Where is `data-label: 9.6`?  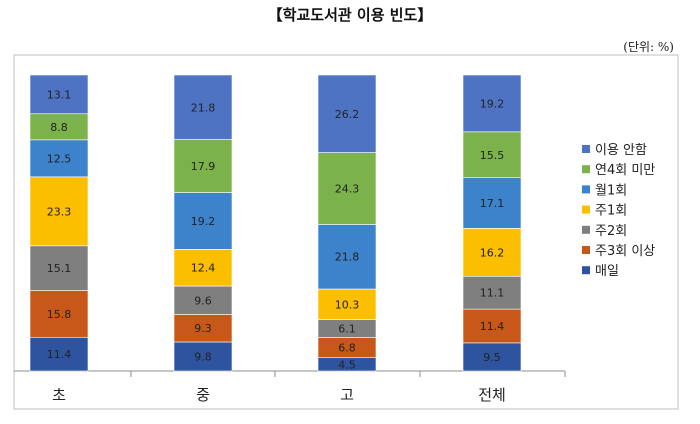
data-label: 9.6 is located at coordinates (203, 300).